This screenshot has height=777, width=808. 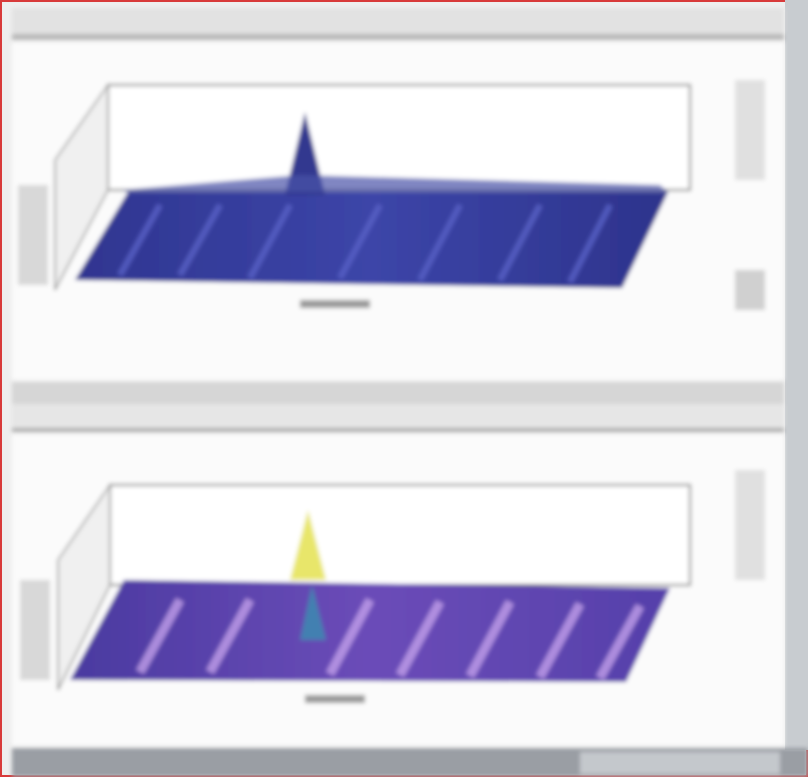 What do you see at coordinates (398, 418) in the screenshot?
I see `panel-header` at bounding box center [398, 418].